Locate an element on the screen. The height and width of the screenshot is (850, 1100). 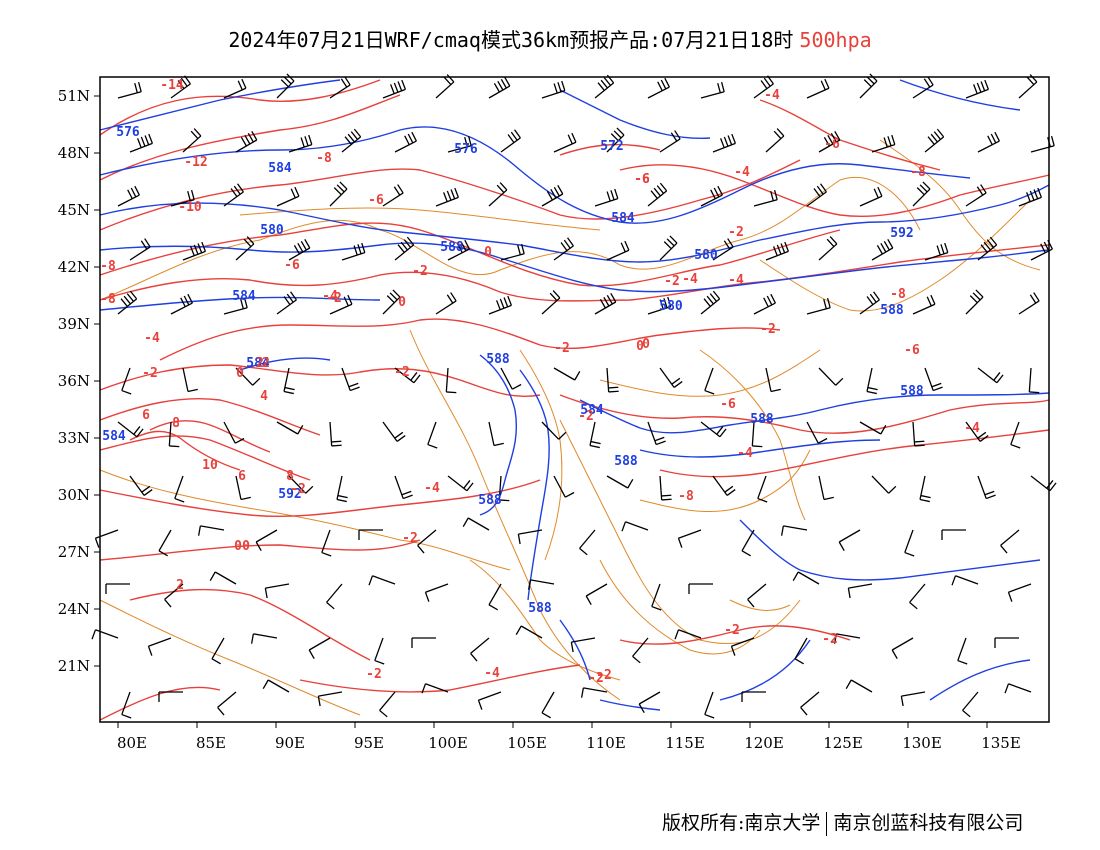
lat-tick-label: 51N is located at coordinates (74, 96).